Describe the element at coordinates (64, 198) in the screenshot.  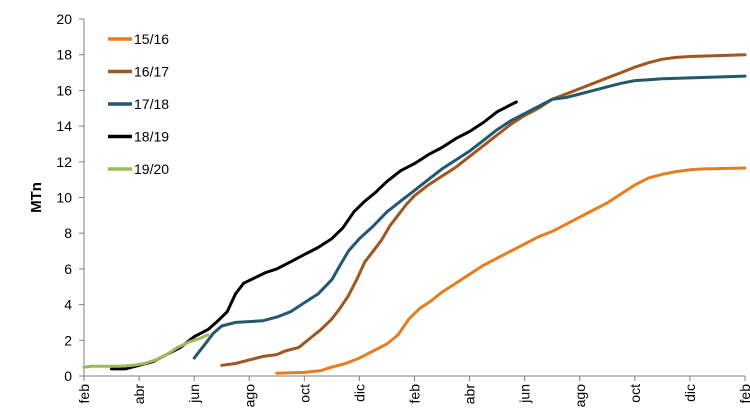
I see `y-tick-label: 10` at that location.